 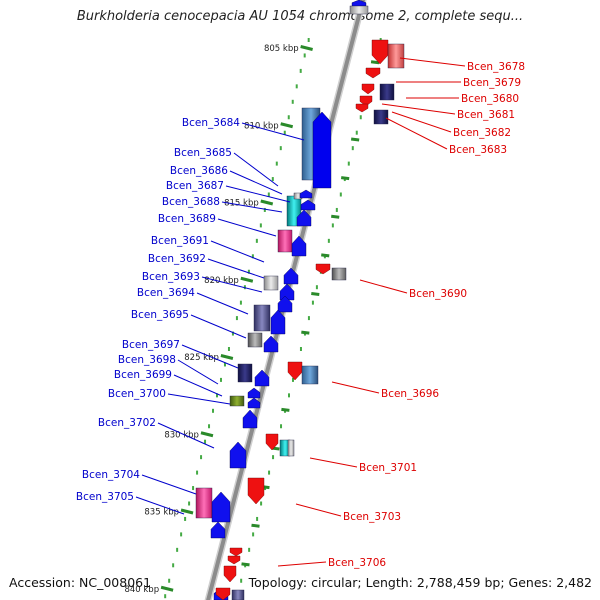 What do you see at coordinates (111, 475) in the screenshot?
I see `gene-label-bcen_3704: Bcen_3704` at bounding box center [111, 475].